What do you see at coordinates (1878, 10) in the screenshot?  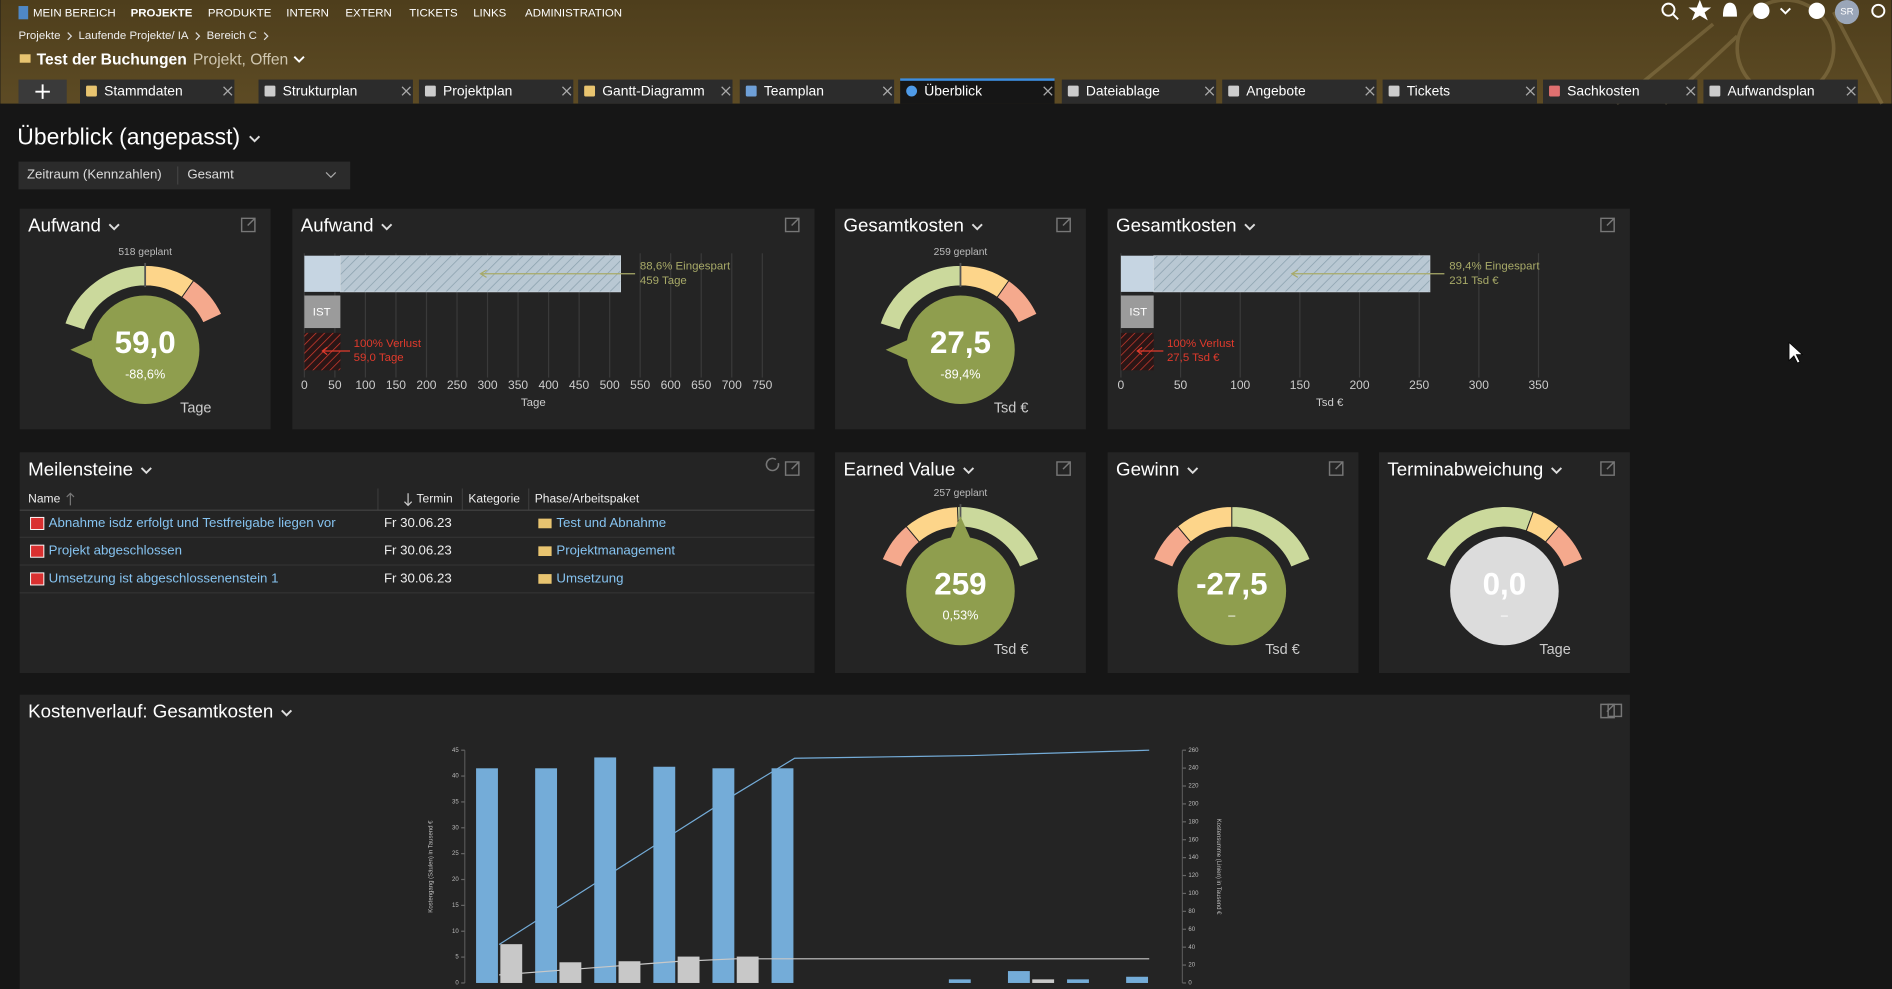 I see `settings-icon` at bounding box center [1878, 10].